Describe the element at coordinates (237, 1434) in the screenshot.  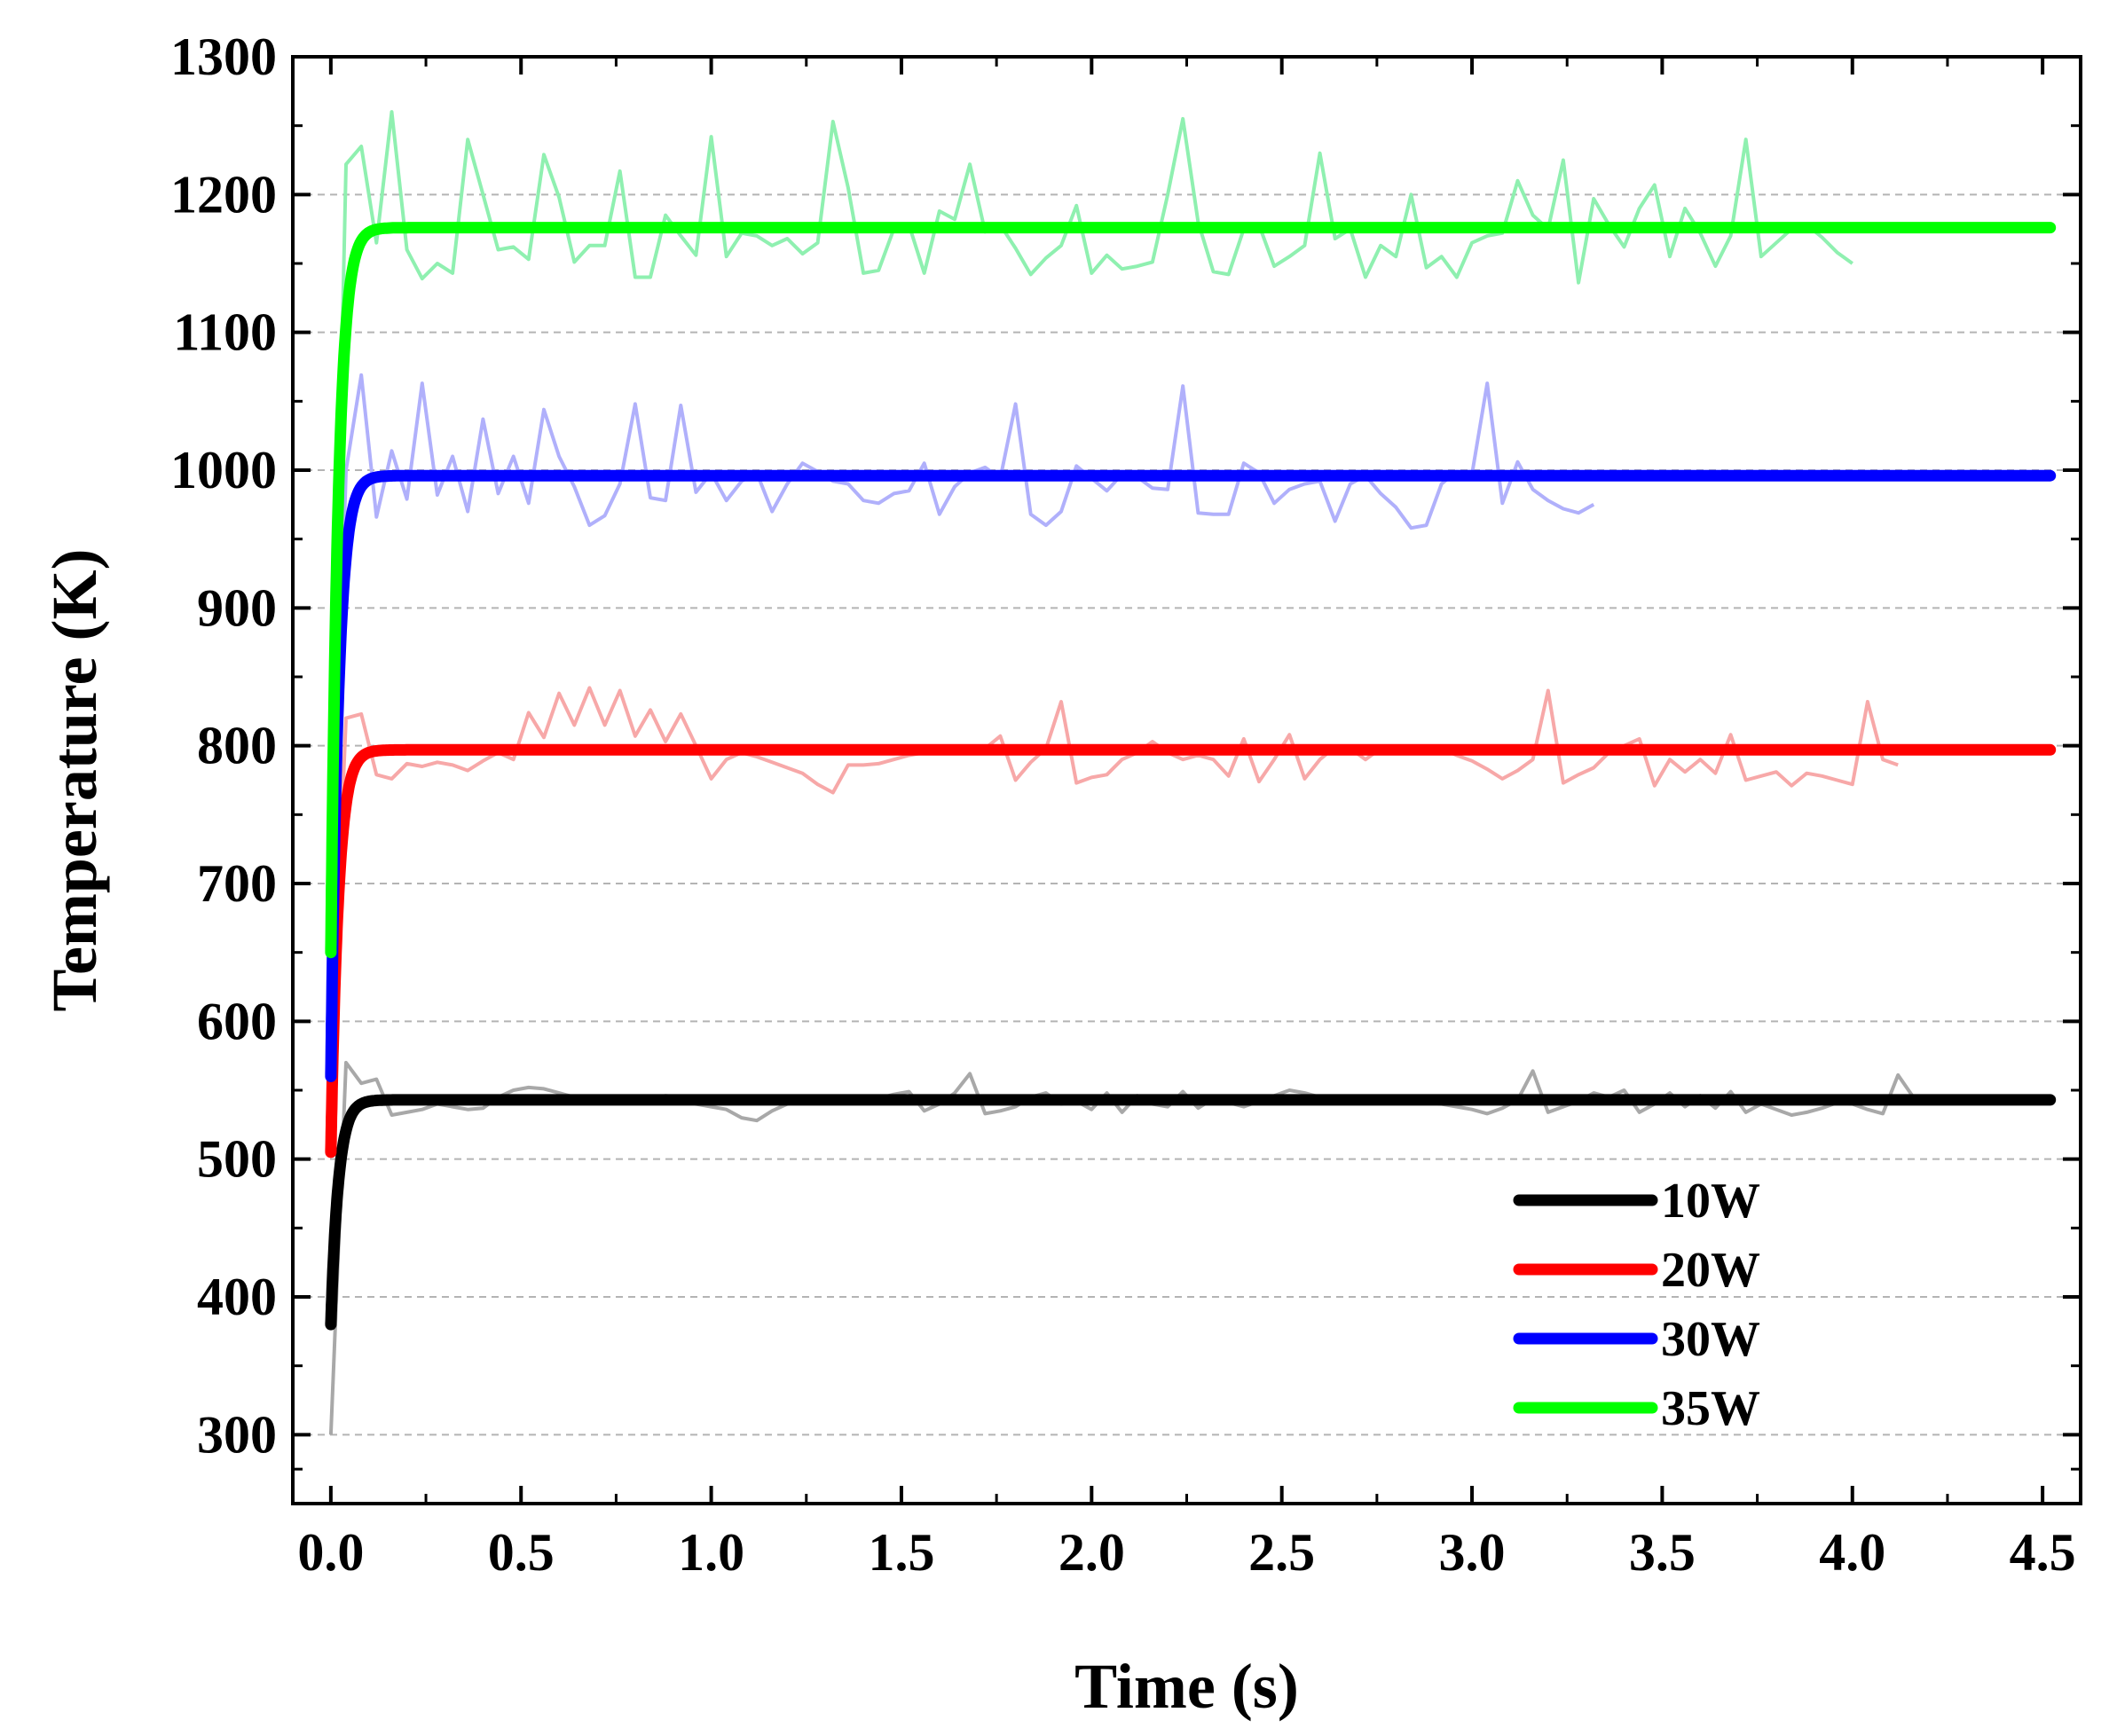
I see `y-tick-label: 300` at that location.